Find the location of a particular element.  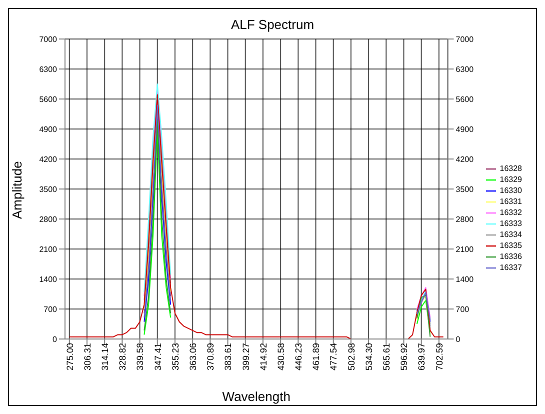

legend-label: 16332 is located at coordinates (511, 212).